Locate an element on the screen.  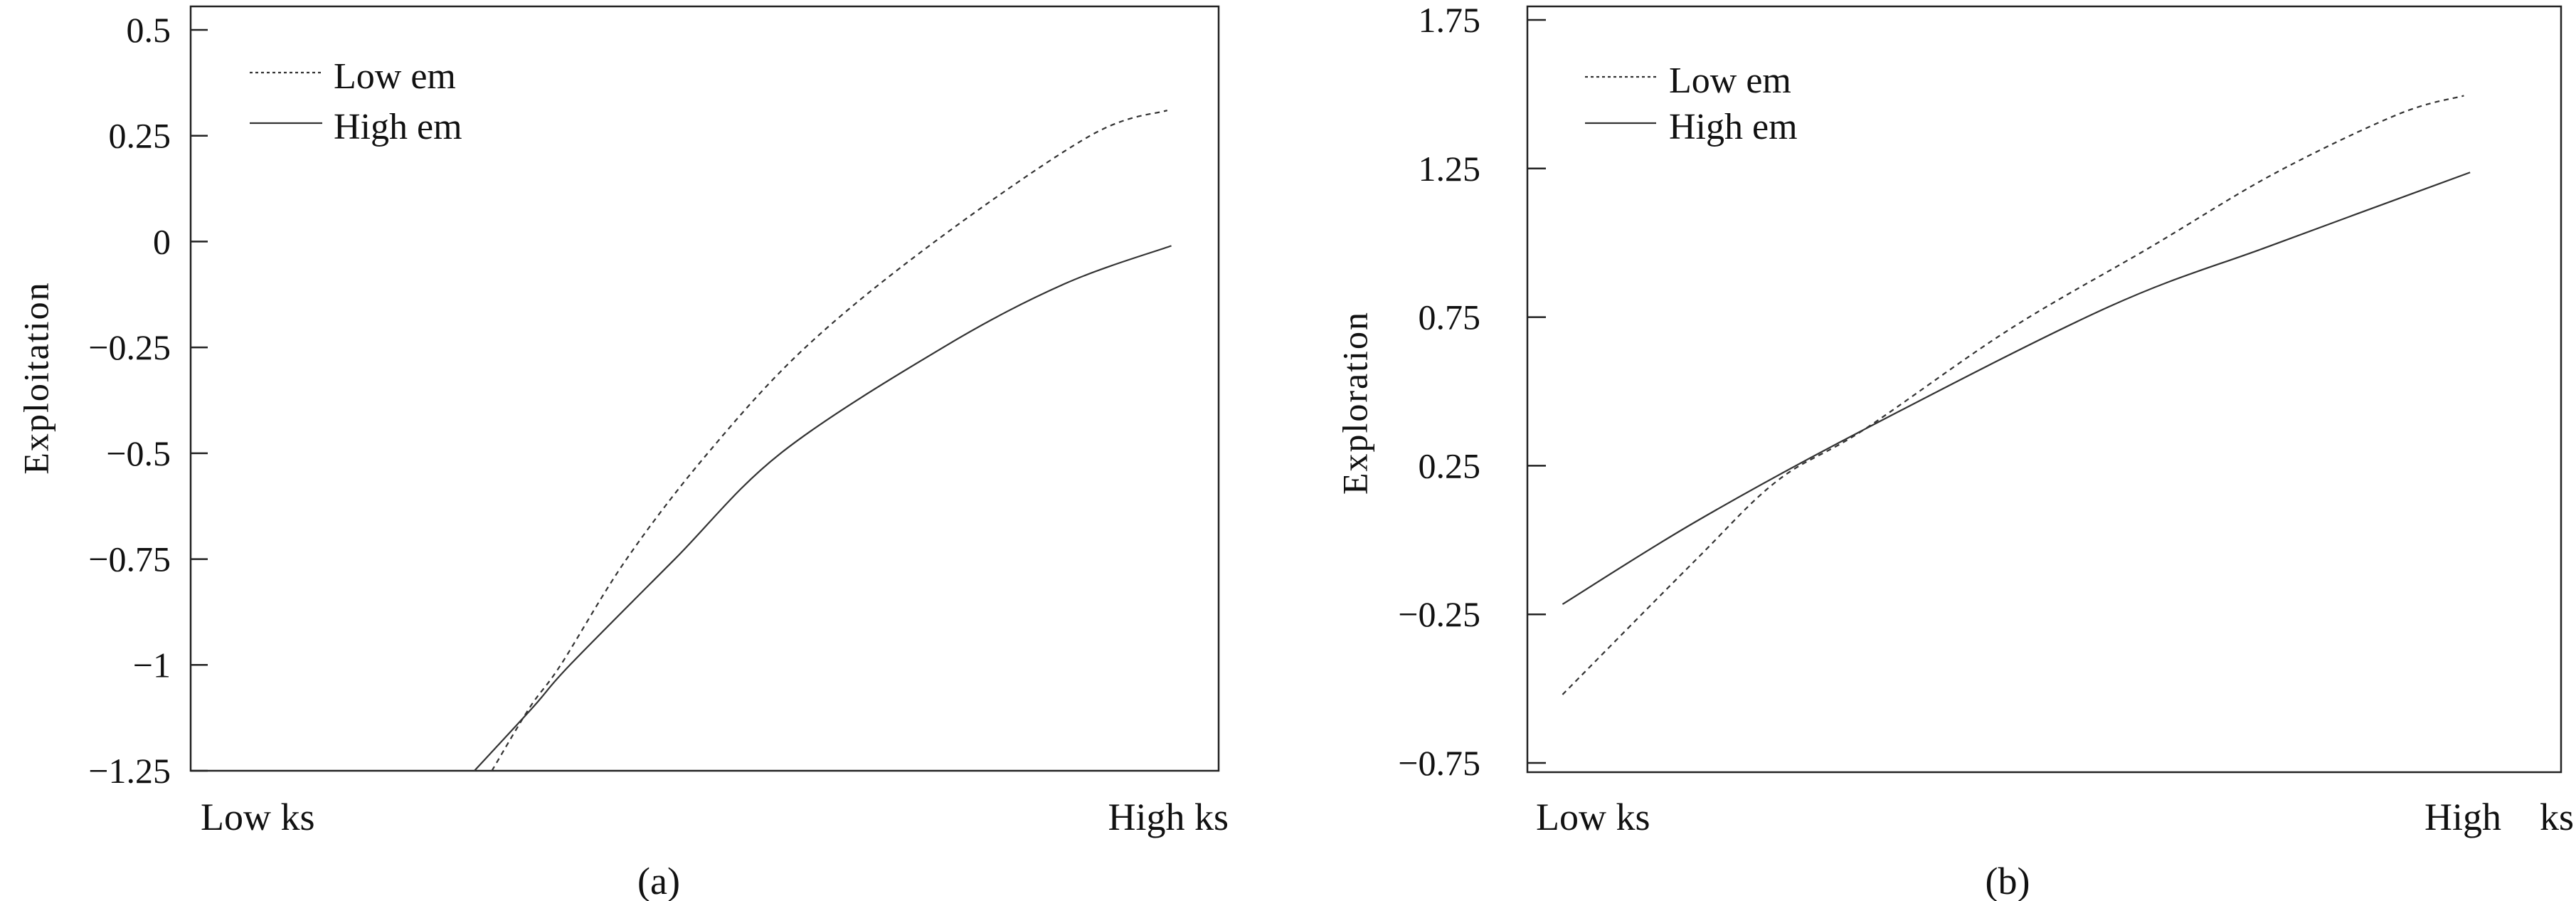
y-tick-label: −1.25 is located at coordinates (129, 771).